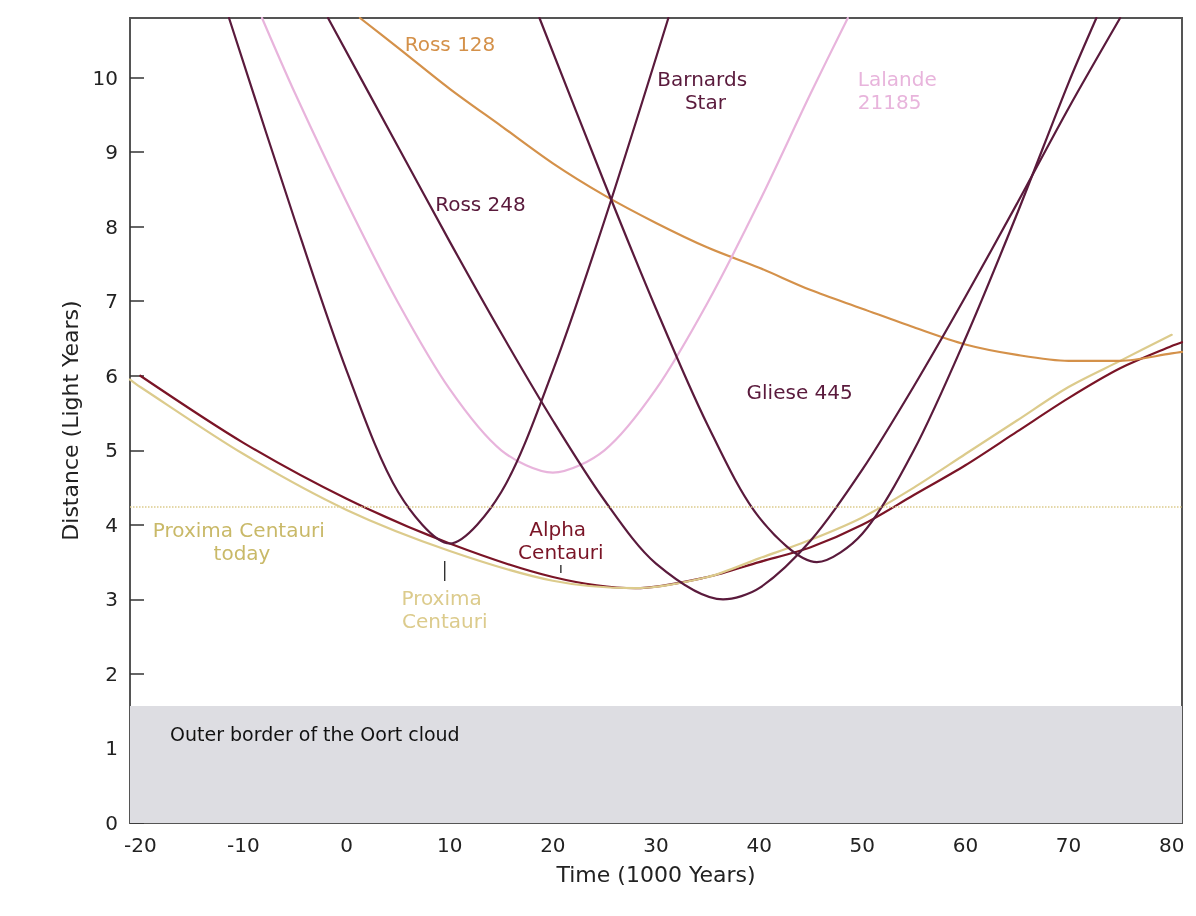  What do you see at coordinates (111, 301) in the screenshot?
I see `y-tick-label: 7` at bounding box center [111, 301].